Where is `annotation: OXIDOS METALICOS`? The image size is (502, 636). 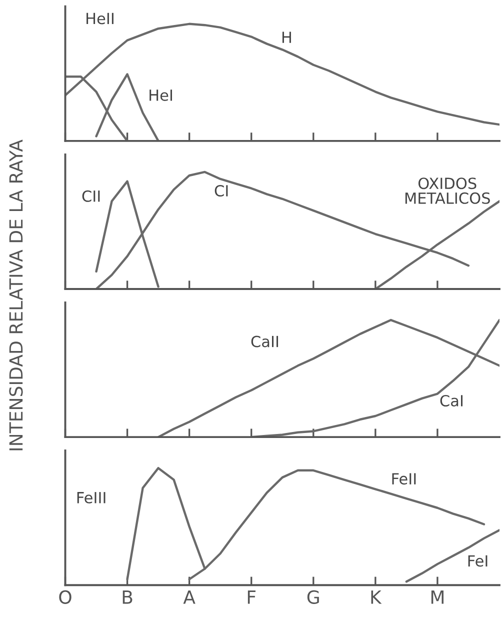 annotation: OXIDOS METALICOS is located at coordinates (447, 191).